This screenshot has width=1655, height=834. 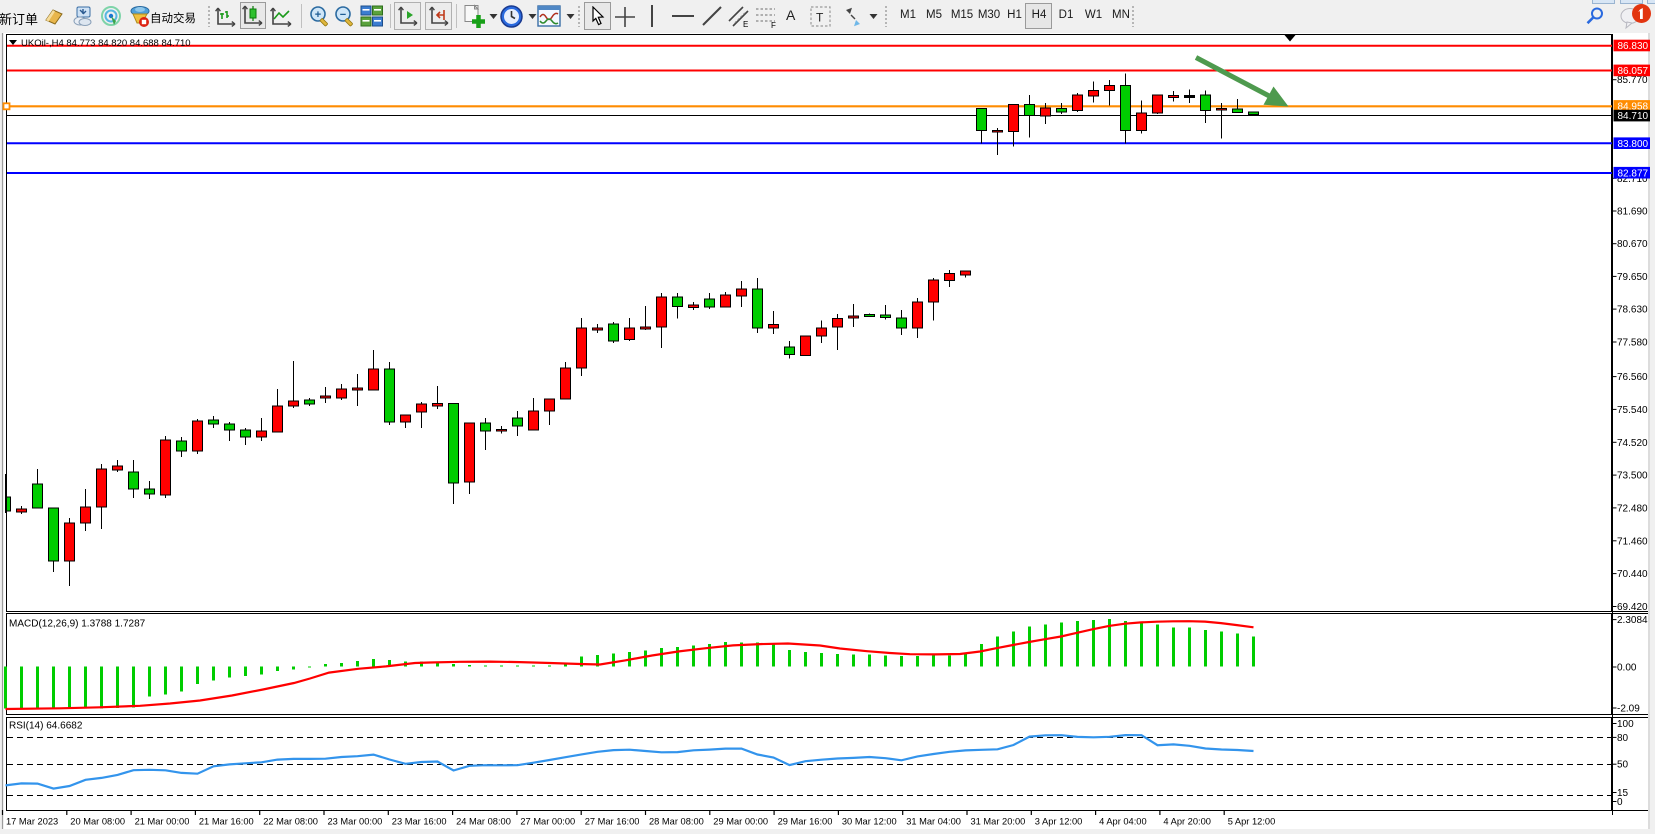 I want to click on svg-text: 31 Mar 04:00, so click(x=933, y=822).